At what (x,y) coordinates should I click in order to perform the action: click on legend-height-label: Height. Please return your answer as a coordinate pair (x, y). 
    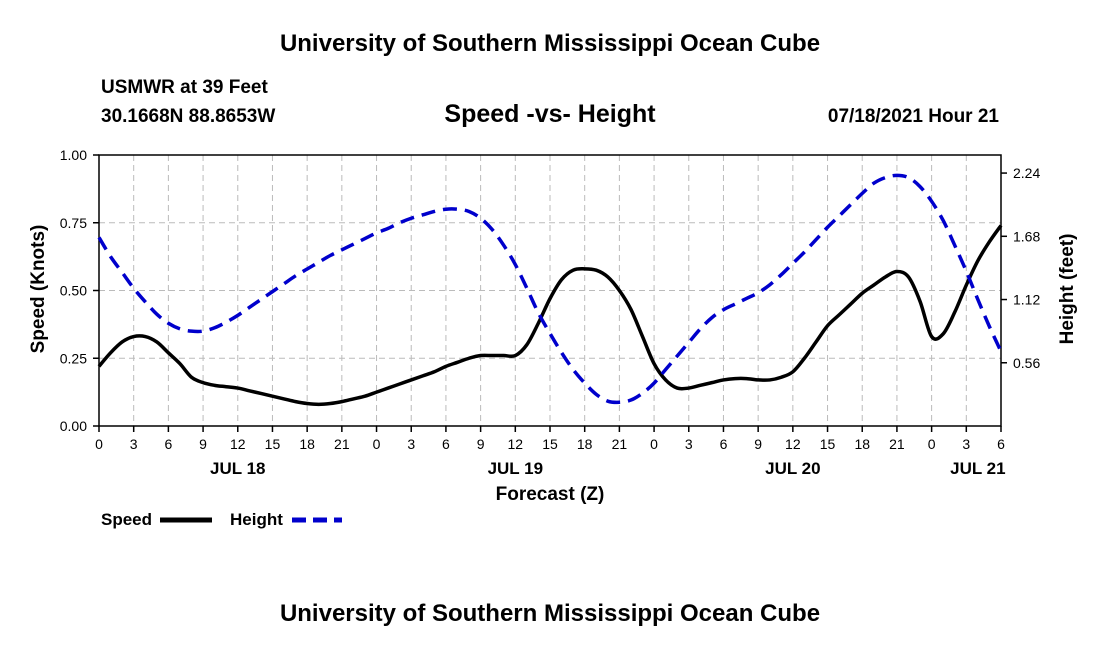
    Looking at the image, I should click on (256, 519).